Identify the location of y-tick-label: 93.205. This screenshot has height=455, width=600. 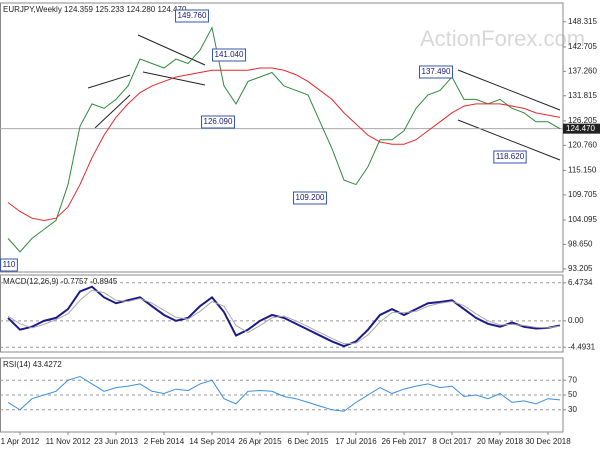
(580, 268).